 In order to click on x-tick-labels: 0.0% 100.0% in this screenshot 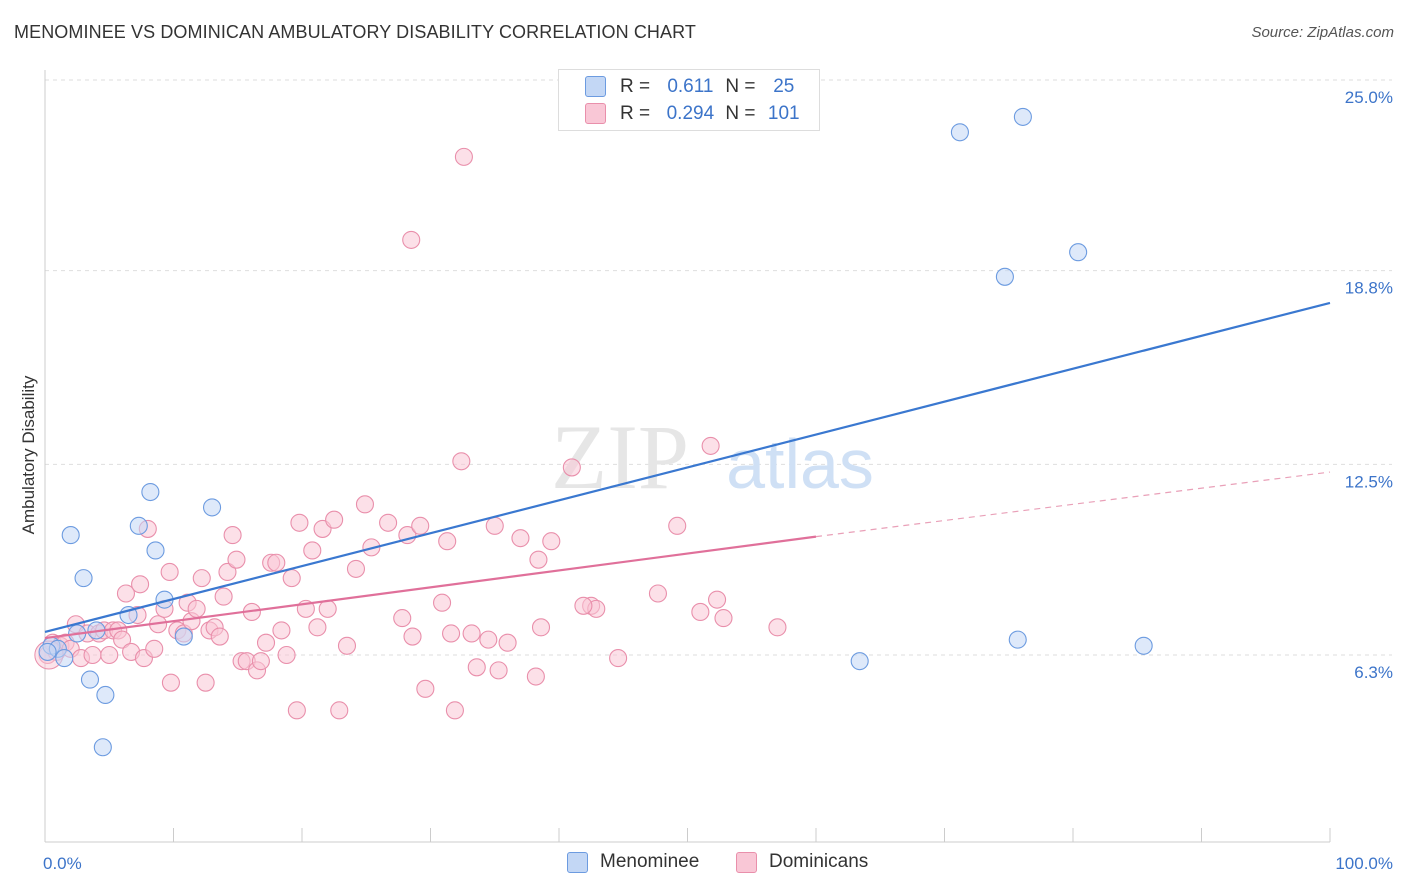, I will do `click(718, 863)`.